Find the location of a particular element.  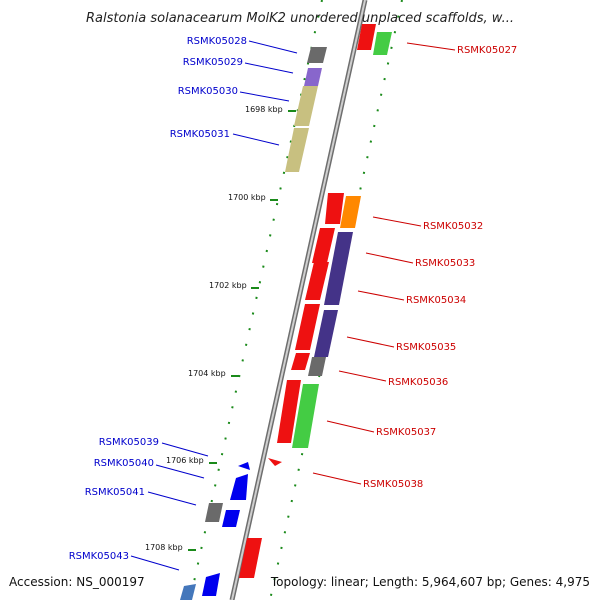

gene-block-rsmk05036-red is located at coordinates (300, 361).